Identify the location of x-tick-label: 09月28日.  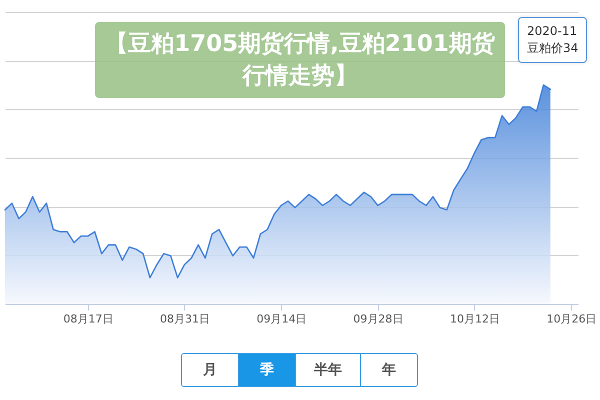
(378, 319).